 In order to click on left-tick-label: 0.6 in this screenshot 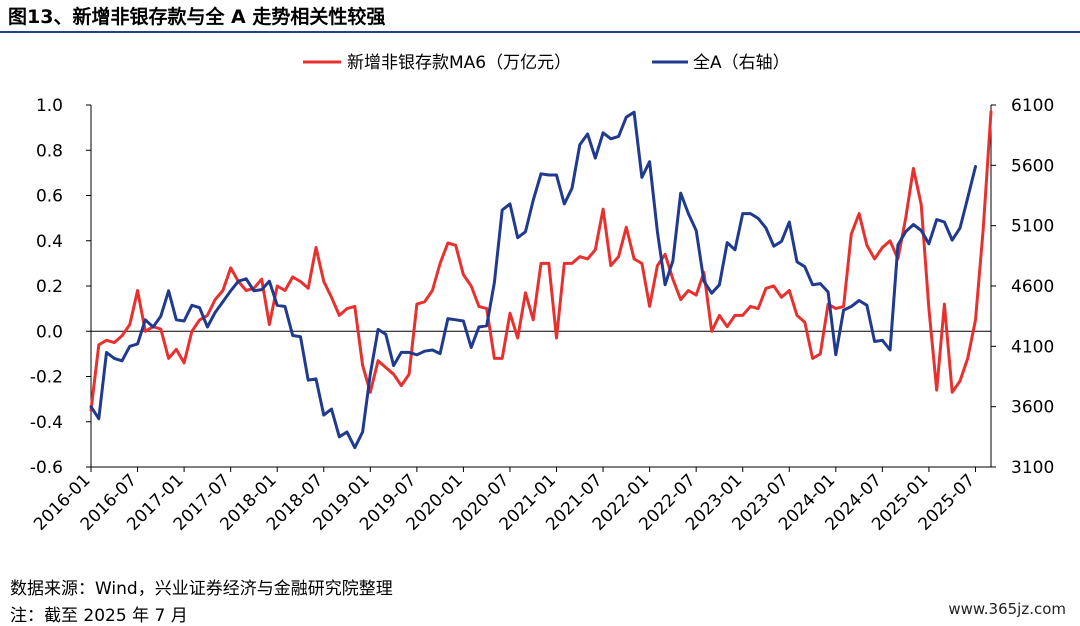, I will do `click(49, 197)`.